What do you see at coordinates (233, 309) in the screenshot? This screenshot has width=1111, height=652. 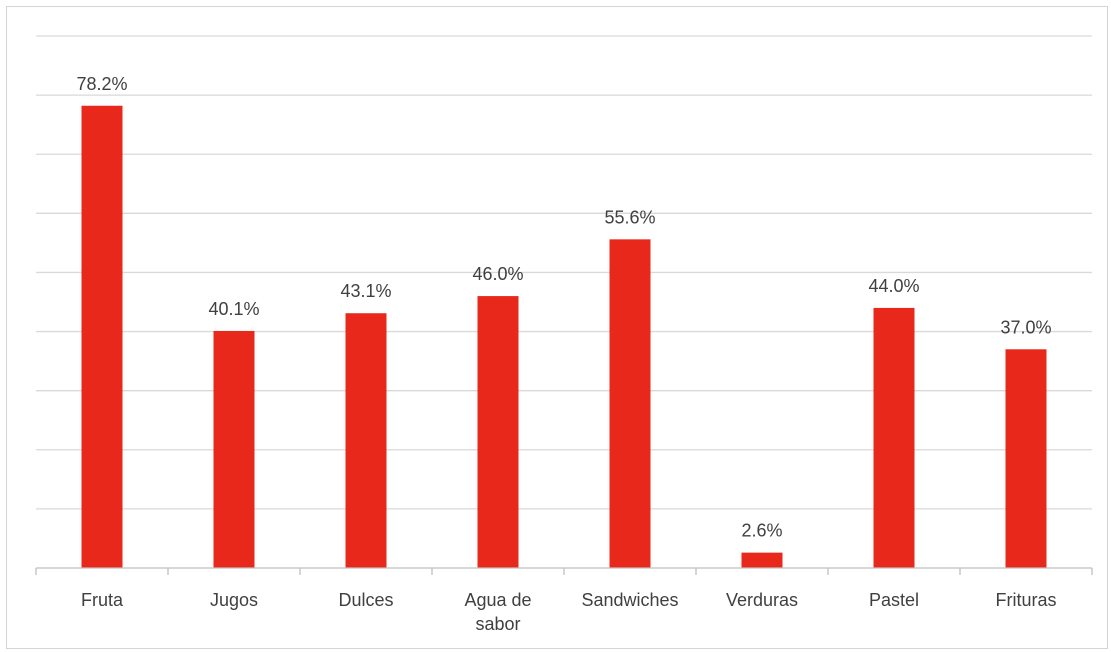 I see `data-label: 40.1%` at bounding box center [233, 309].